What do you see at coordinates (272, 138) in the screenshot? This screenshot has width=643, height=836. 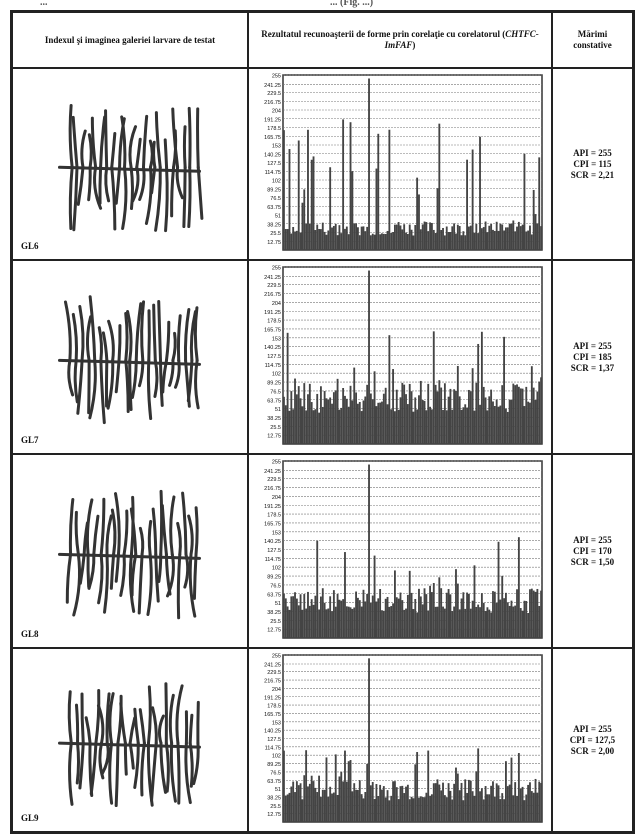 I see `y-tick-label: 165.75` at bounding box center [272, 138].